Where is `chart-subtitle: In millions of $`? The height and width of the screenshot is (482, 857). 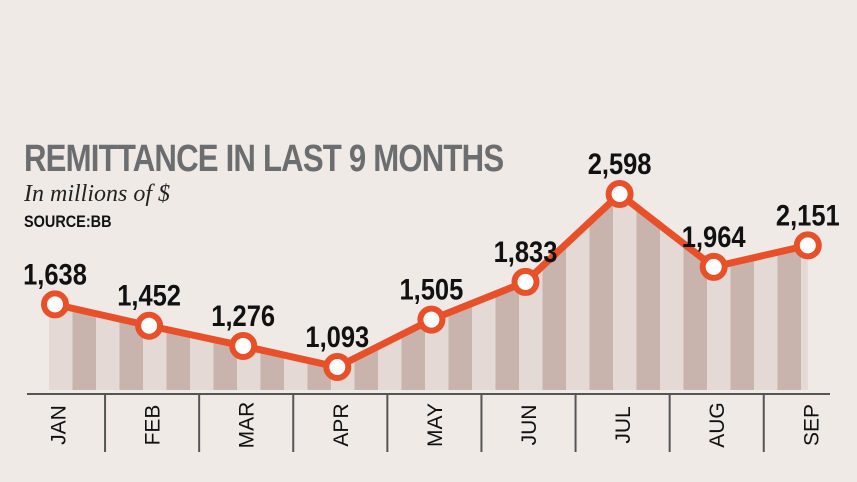
chart-subtitle: In millions of $ is located at coordinates (97, 194).